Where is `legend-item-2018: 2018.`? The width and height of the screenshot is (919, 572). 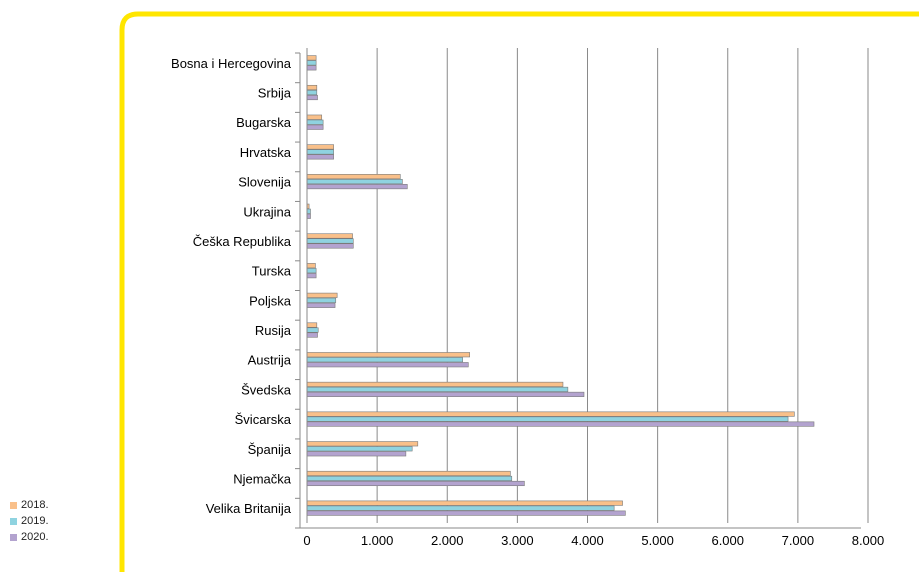
legend-item-2018: 2018. is located at coordinates (55, 505).